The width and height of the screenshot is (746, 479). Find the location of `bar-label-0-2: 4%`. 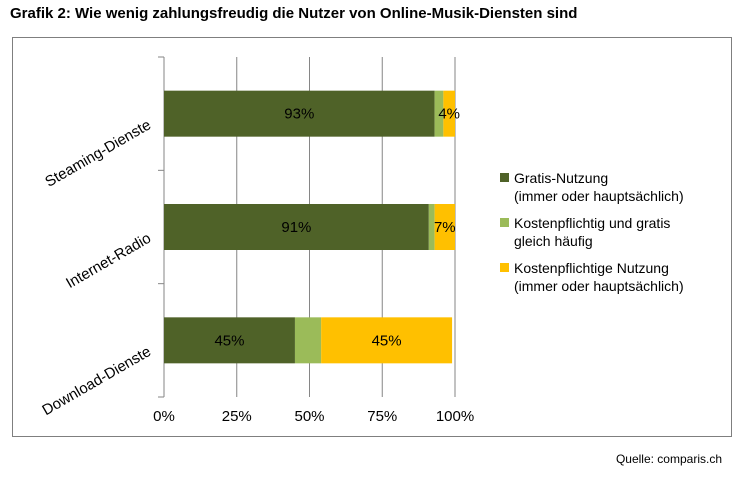

bar-label-0-2: 4% is located at coordinates (449, 114).